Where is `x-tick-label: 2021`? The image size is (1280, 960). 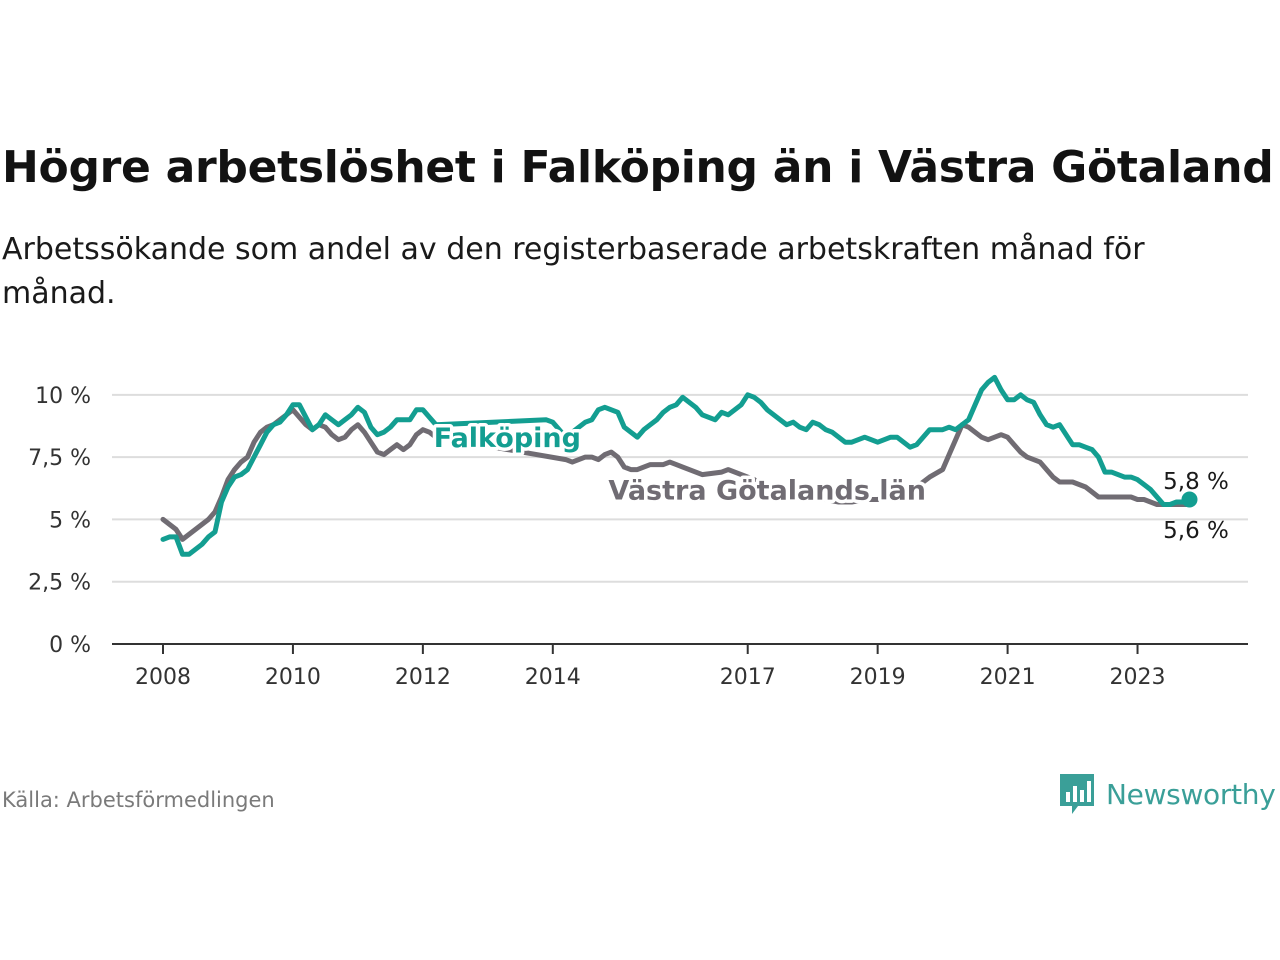
x-tick-label: 2021 is located at coordinates (1008, 677).